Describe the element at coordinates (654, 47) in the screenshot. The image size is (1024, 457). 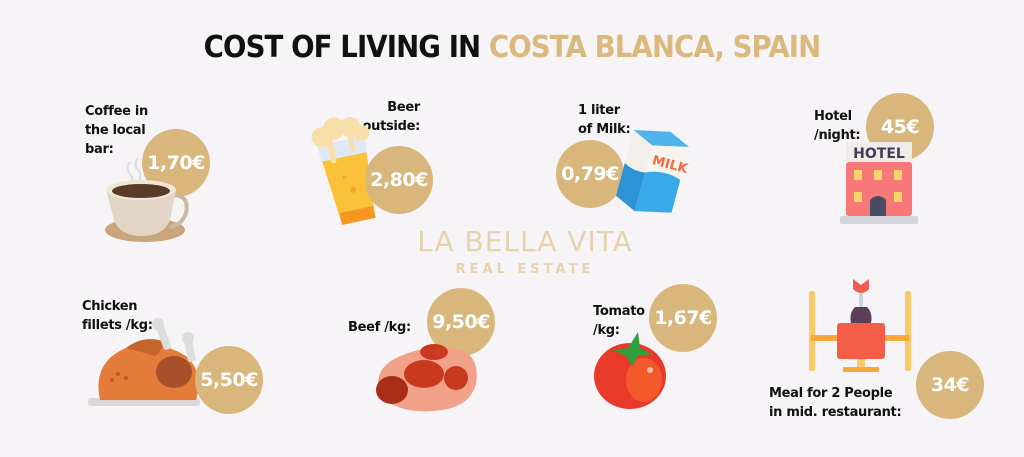
I see `title-highlight: COSTA BLANCA, SPAIN` at that location.